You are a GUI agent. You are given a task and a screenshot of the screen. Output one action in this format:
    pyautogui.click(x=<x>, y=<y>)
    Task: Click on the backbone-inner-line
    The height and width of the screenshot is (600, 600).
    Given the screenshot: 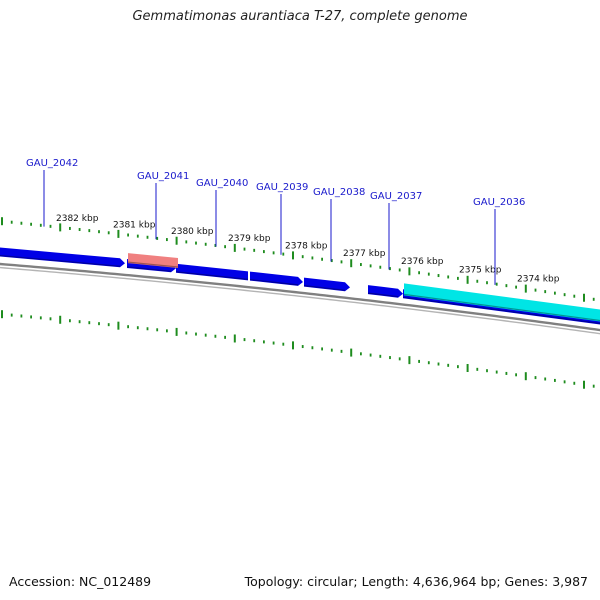 What is the action you would take?
    pyautogui.click(x=300, y=300)
    